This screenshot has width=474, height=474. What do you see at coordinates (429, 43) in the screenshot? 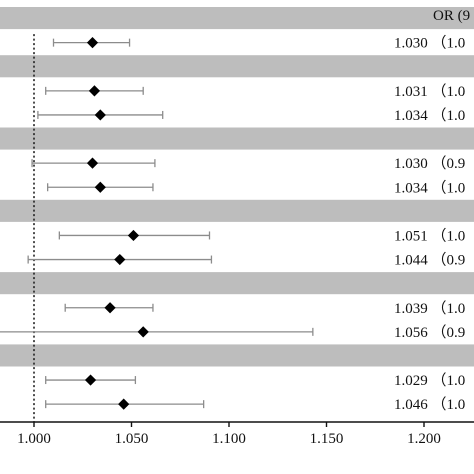
I see `or-label: 1.030 （1.0` at bounding box center [429, 43].